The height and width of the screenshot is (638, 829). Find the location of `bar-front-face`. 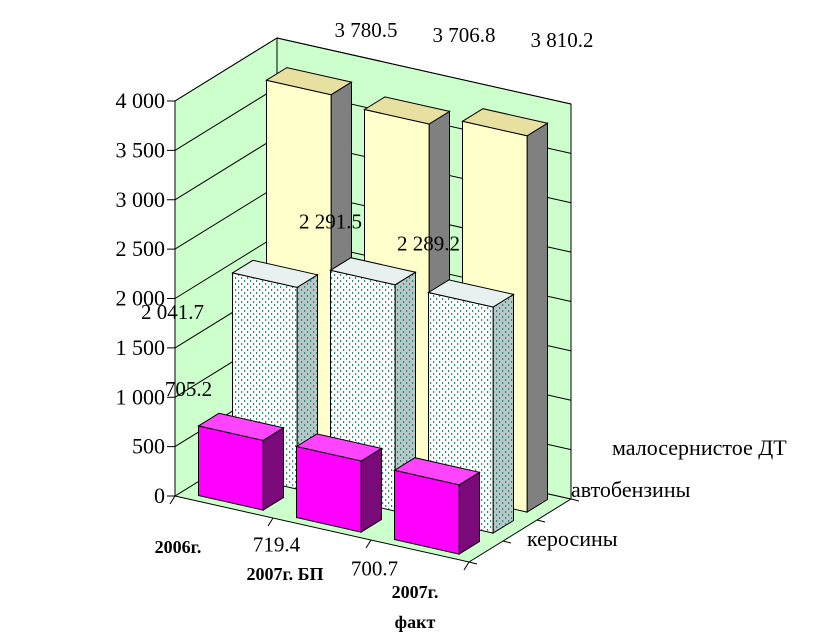

bar-front-face is located at coordinates (329, 489).